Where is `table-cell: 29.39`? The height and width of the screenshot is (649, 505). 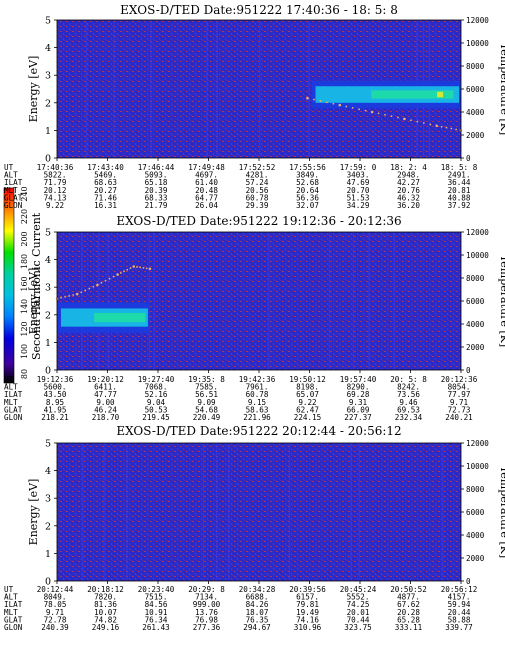
table-cell: 29.39 is located at coordinates (257, 205).